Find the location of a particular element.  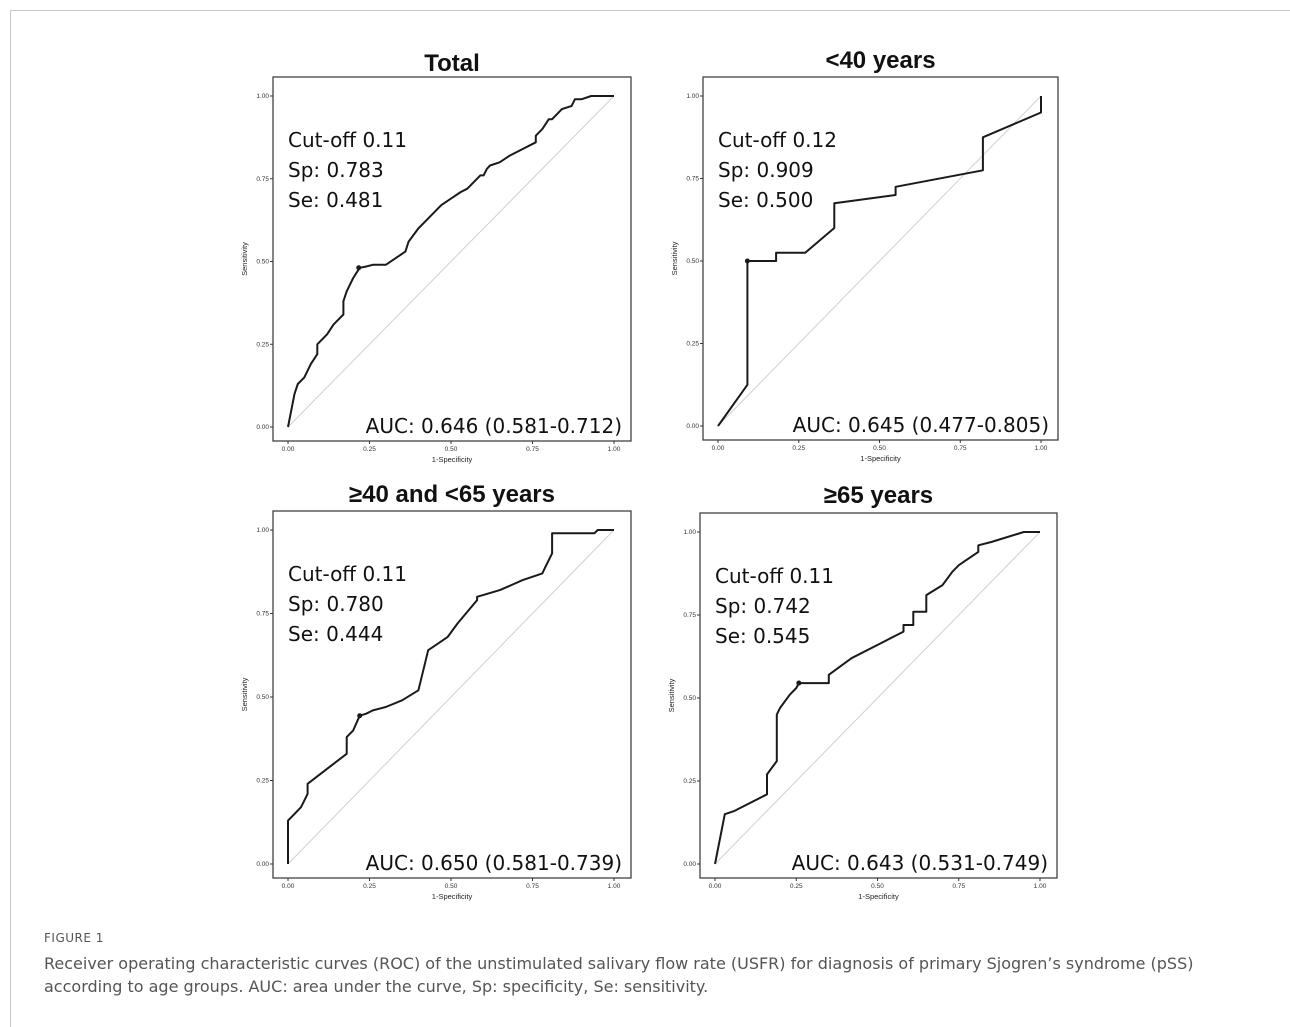

annotation-text: Se: 0.545 is located at coordinates (762, 636).